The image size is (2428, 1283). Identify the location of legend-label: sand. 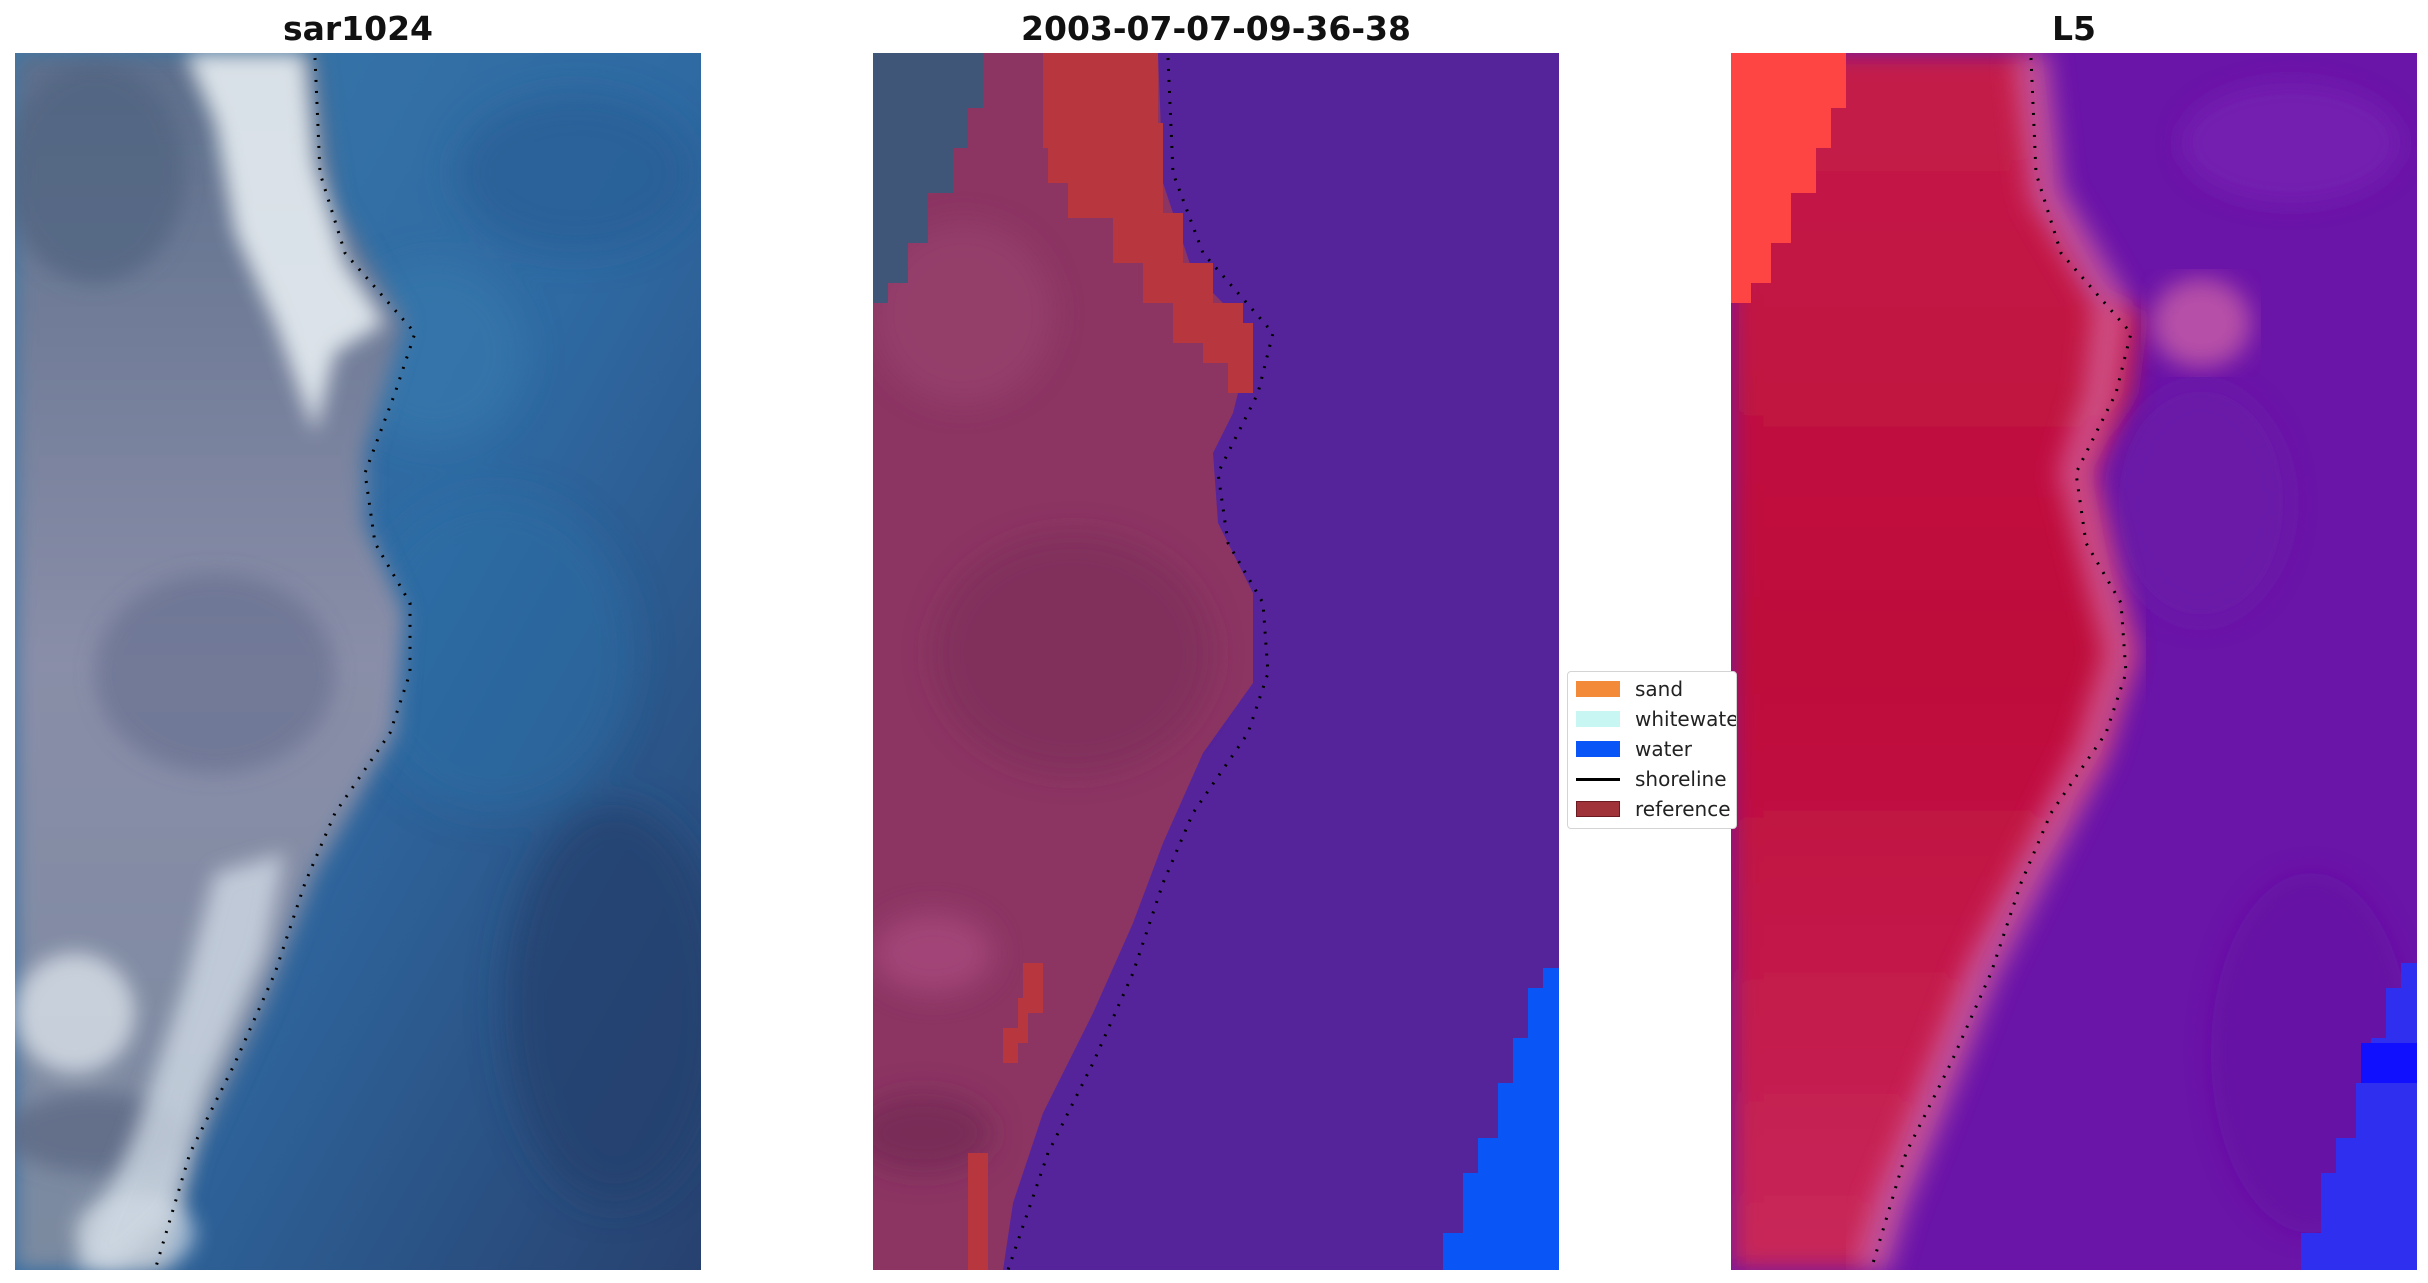
(1659, 689).